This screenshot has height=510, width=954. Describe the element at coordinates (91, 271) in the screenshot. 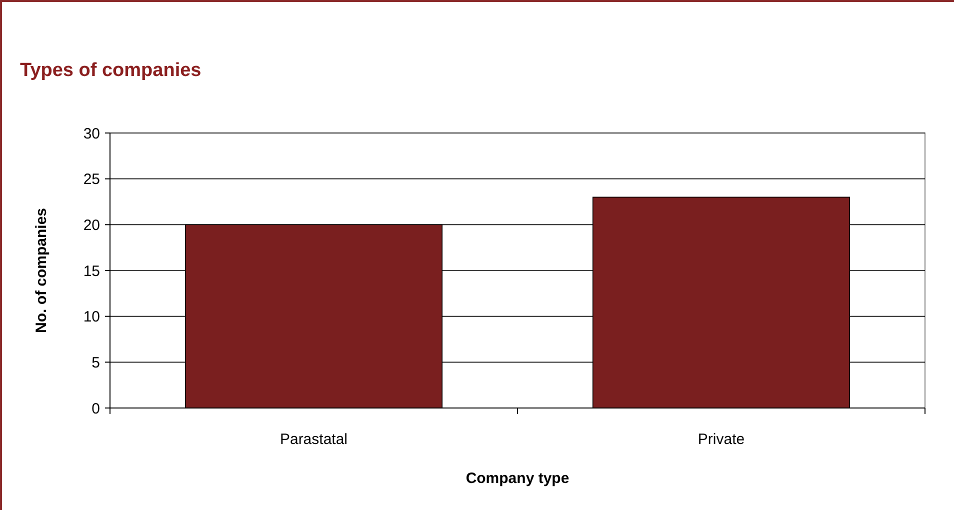

I see `y-tick-label: 15` at that location.